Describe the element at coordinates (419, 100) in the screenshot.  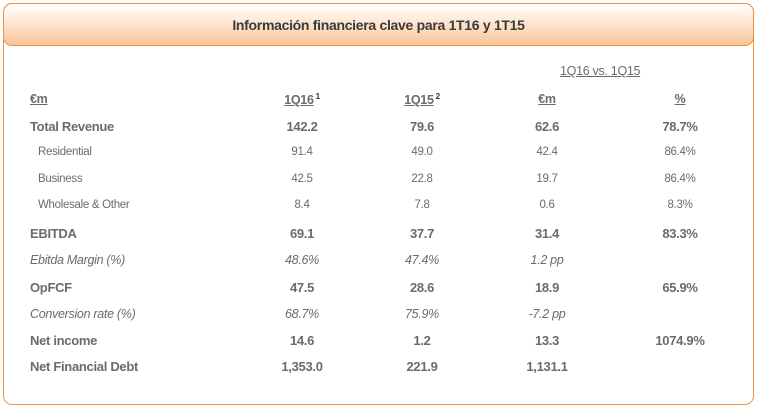
I see `col-header-label: 1Q15` at that location.